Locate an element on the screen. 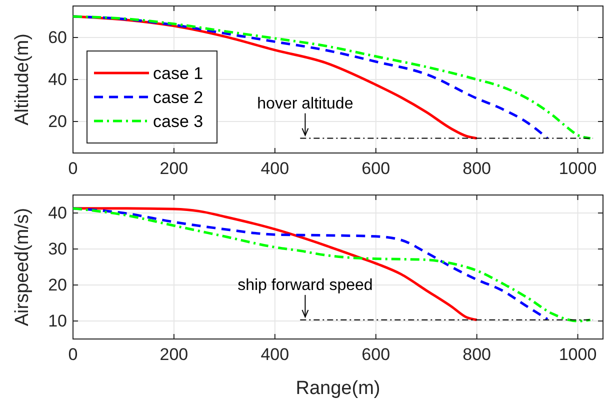 The width and height of the screenshot is (615, 406). y-tick-label: 60 is located at coordinates (57, 37).